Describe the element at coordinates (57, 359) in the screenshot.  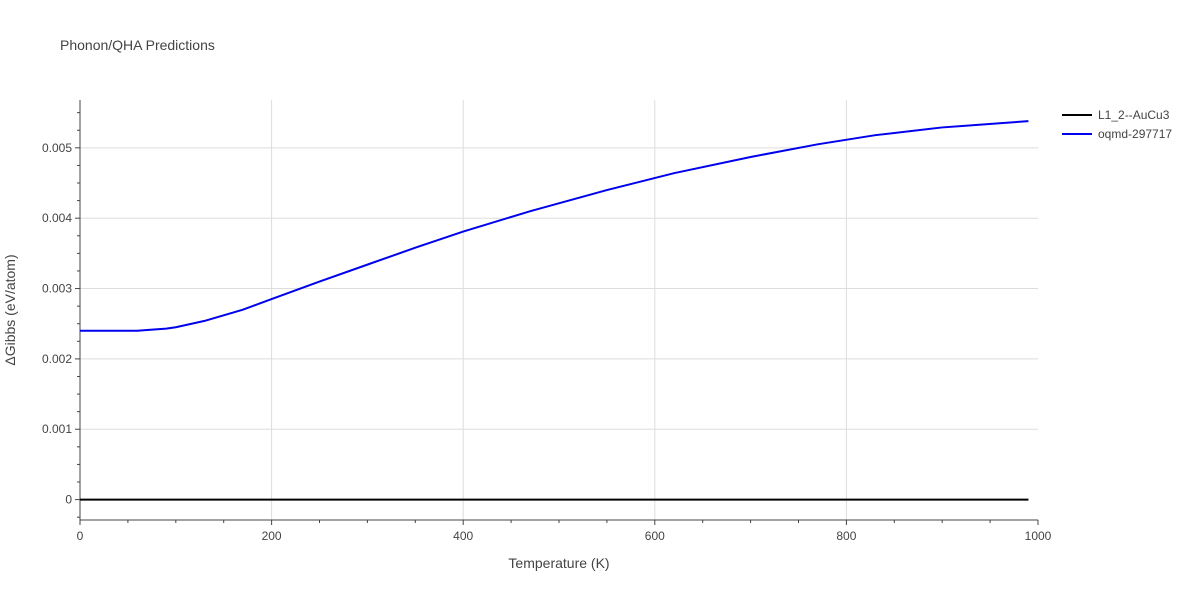
I see `y-tick-label: 0.002` at that location.